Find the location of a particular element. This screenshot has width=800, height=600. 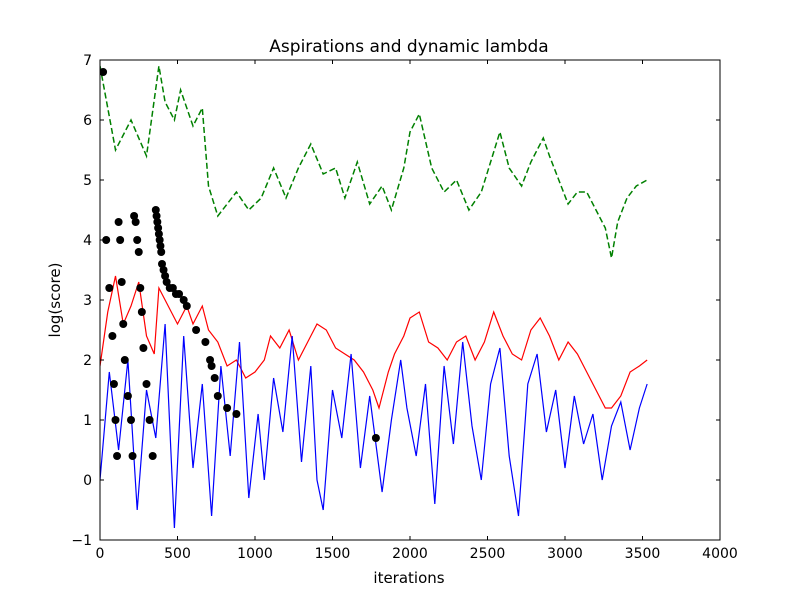

x-tick-label: 1000 is located at coordinates (255, 554).